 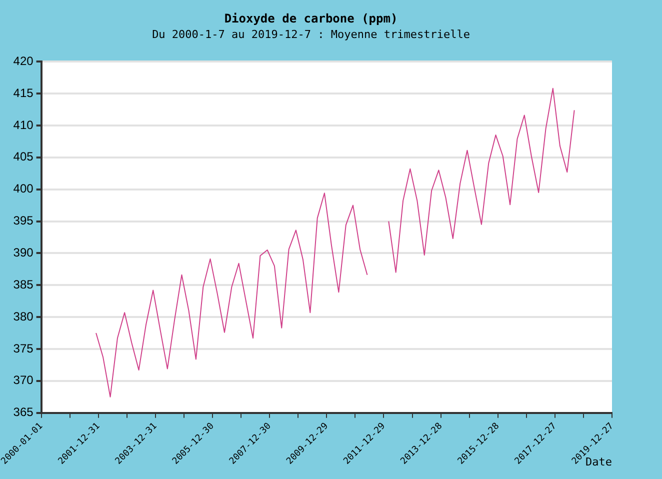 What do you see at coordinates (23, 380) in the screenshot?
I see `y-tick-label: 370` at bounding box center [23, 380].